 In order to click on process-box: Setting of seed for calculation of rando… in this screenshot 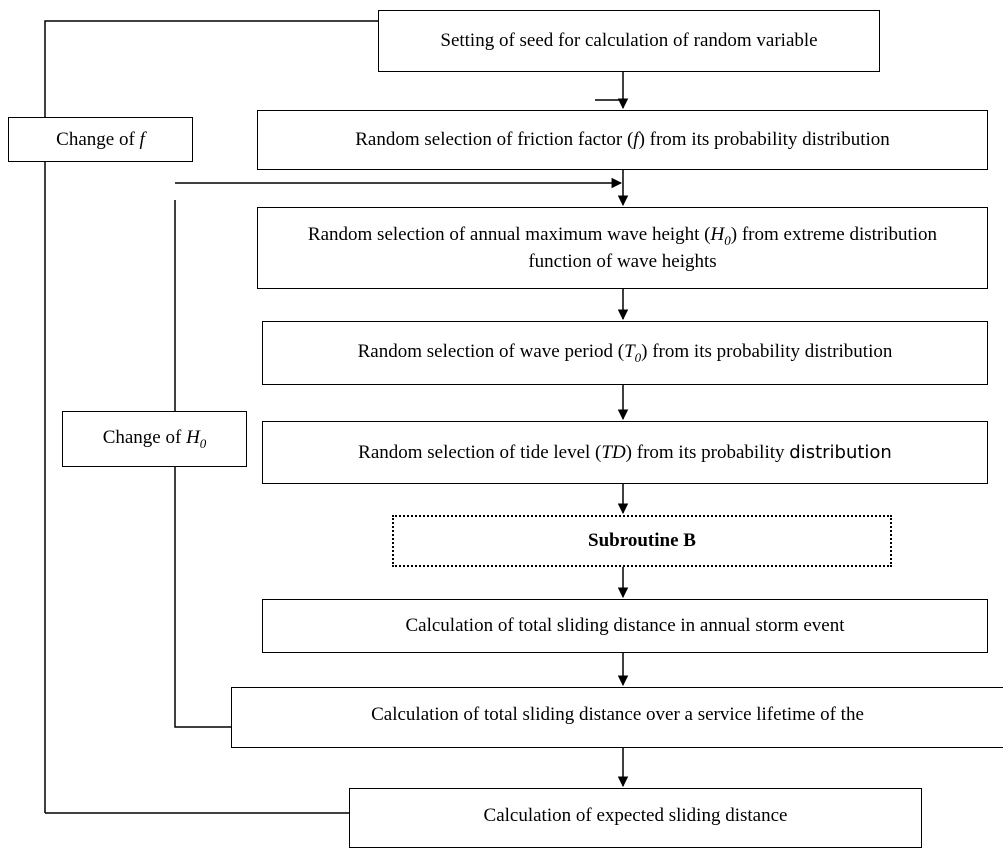, I will do `click(629, 41)`.